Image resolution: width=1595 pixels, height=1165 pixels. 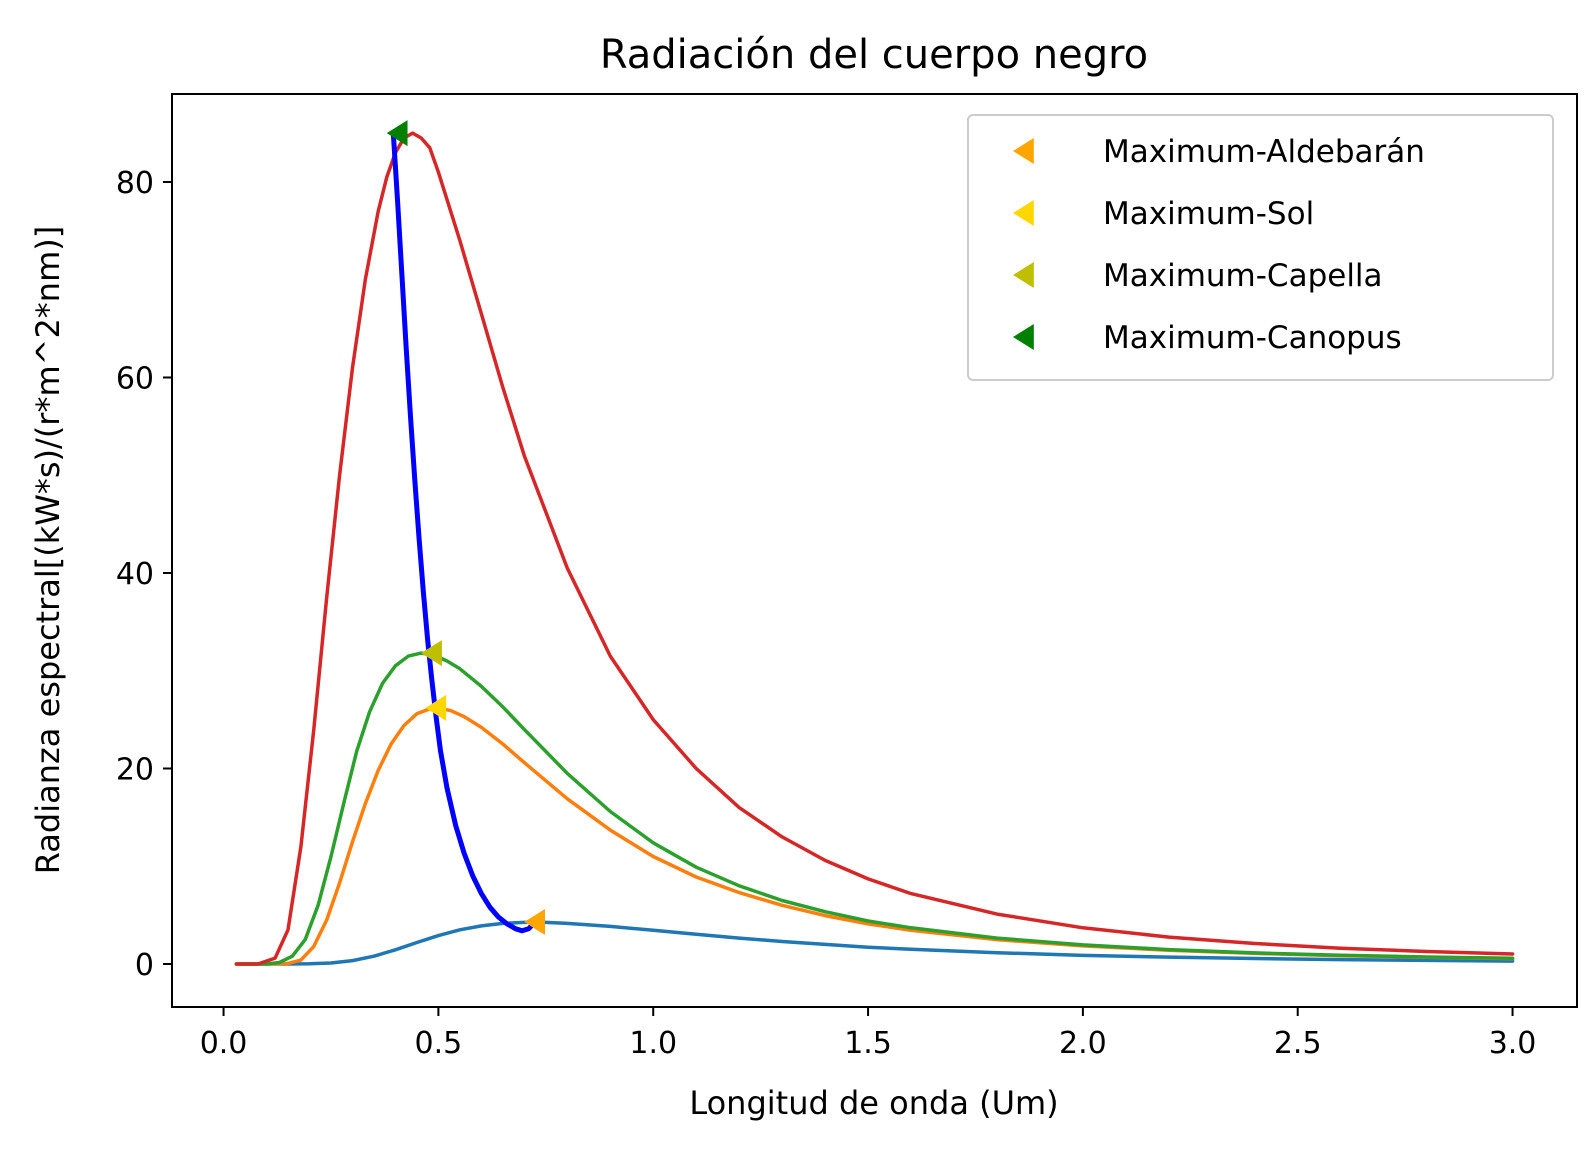 I want to click on x-axis-label: Longitud de onda (Um), so click(x=873, y=1103).